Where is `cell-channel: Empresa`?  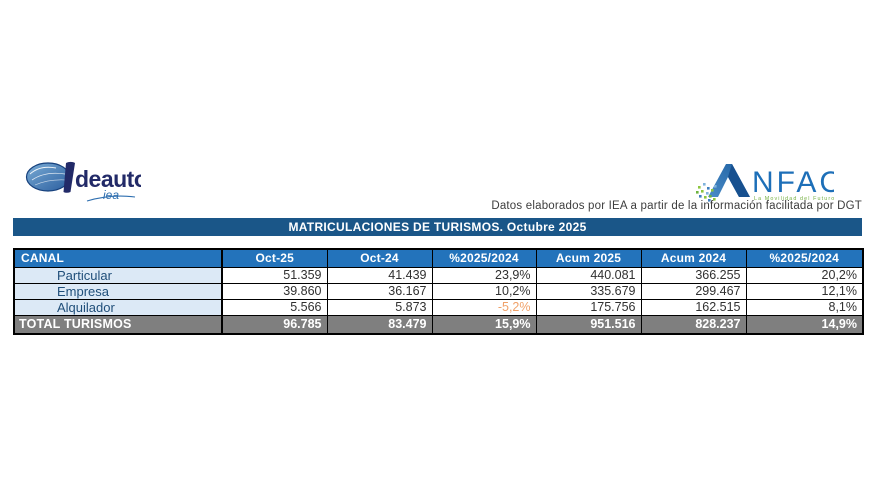
cell-channel: Empresa is located at coordinates (118, 291).